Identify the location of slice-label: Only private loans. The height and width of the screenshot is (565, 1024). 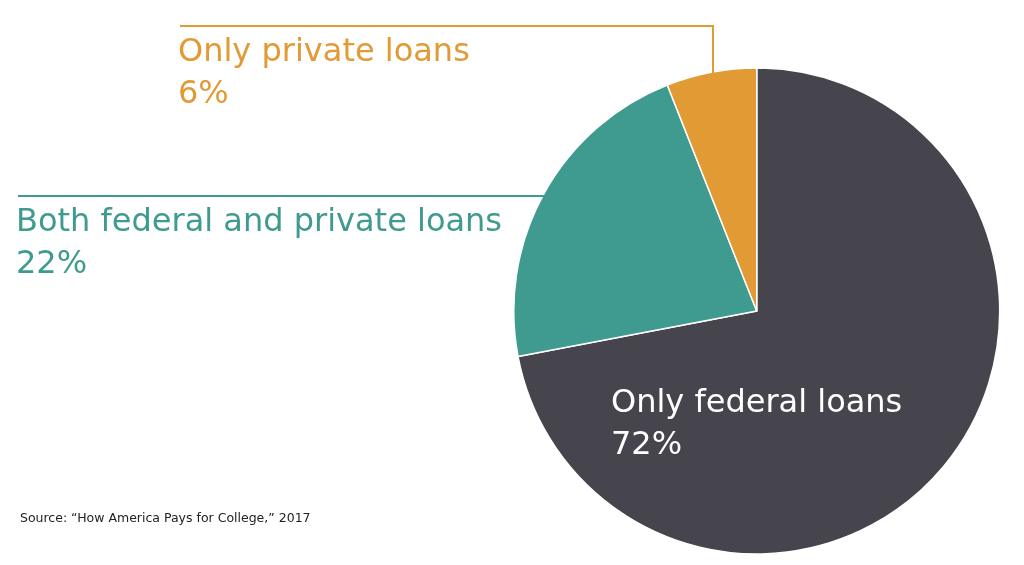
(324, 50).